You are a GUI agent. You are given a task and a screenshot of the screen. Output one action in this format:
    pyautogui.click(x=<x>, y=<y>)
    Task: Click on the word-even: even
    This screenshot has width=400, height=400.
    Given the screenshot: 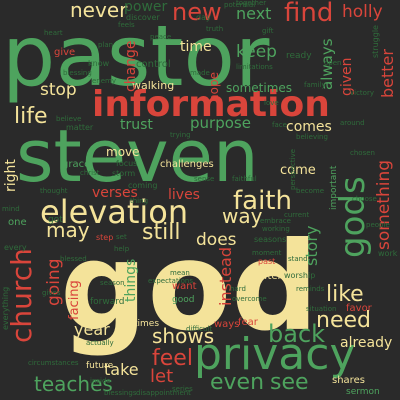 What is the action you would take?
    pyautogui.click(x=237, y=382)
    